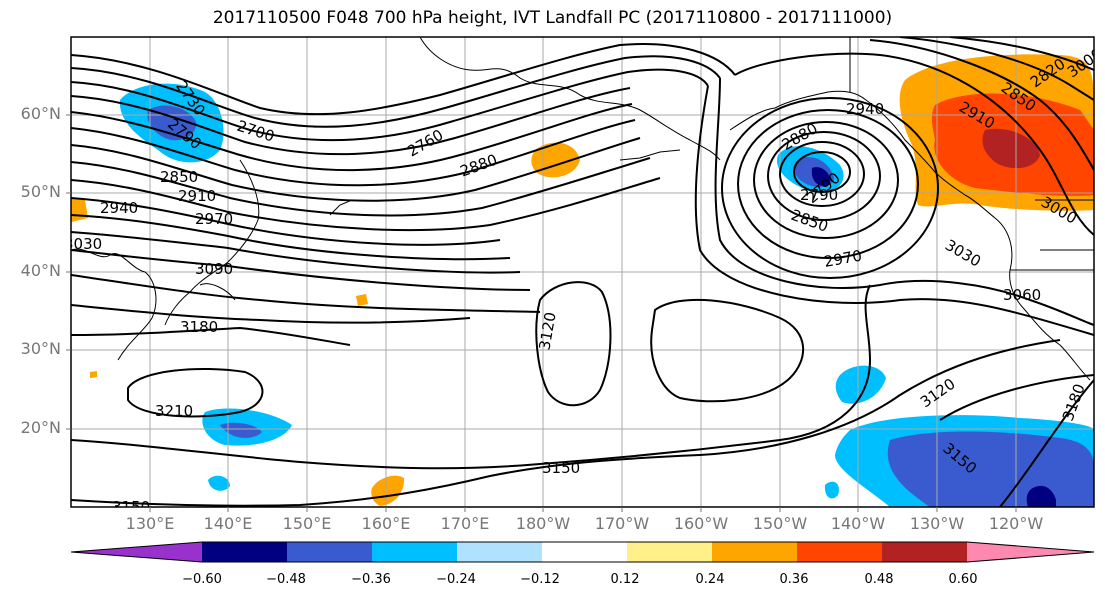 The height and width of the screenshot is (601, 1105). What do you see at coordinates (937, 523) in the screenshot?
I see `lon-label: 130°W` at bounding box center [937, 523].